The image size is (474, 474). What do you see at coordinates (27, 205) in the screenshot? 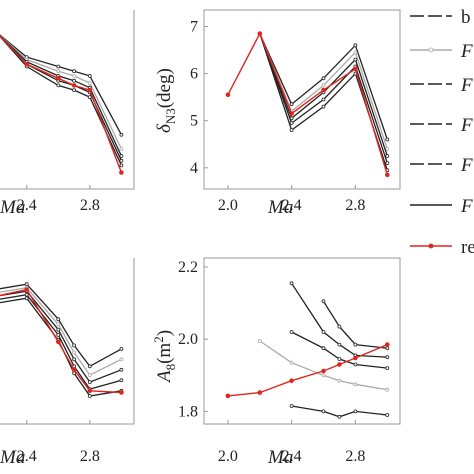
I see `x-tick-label: 2.4` at bounding box center [27, 205].